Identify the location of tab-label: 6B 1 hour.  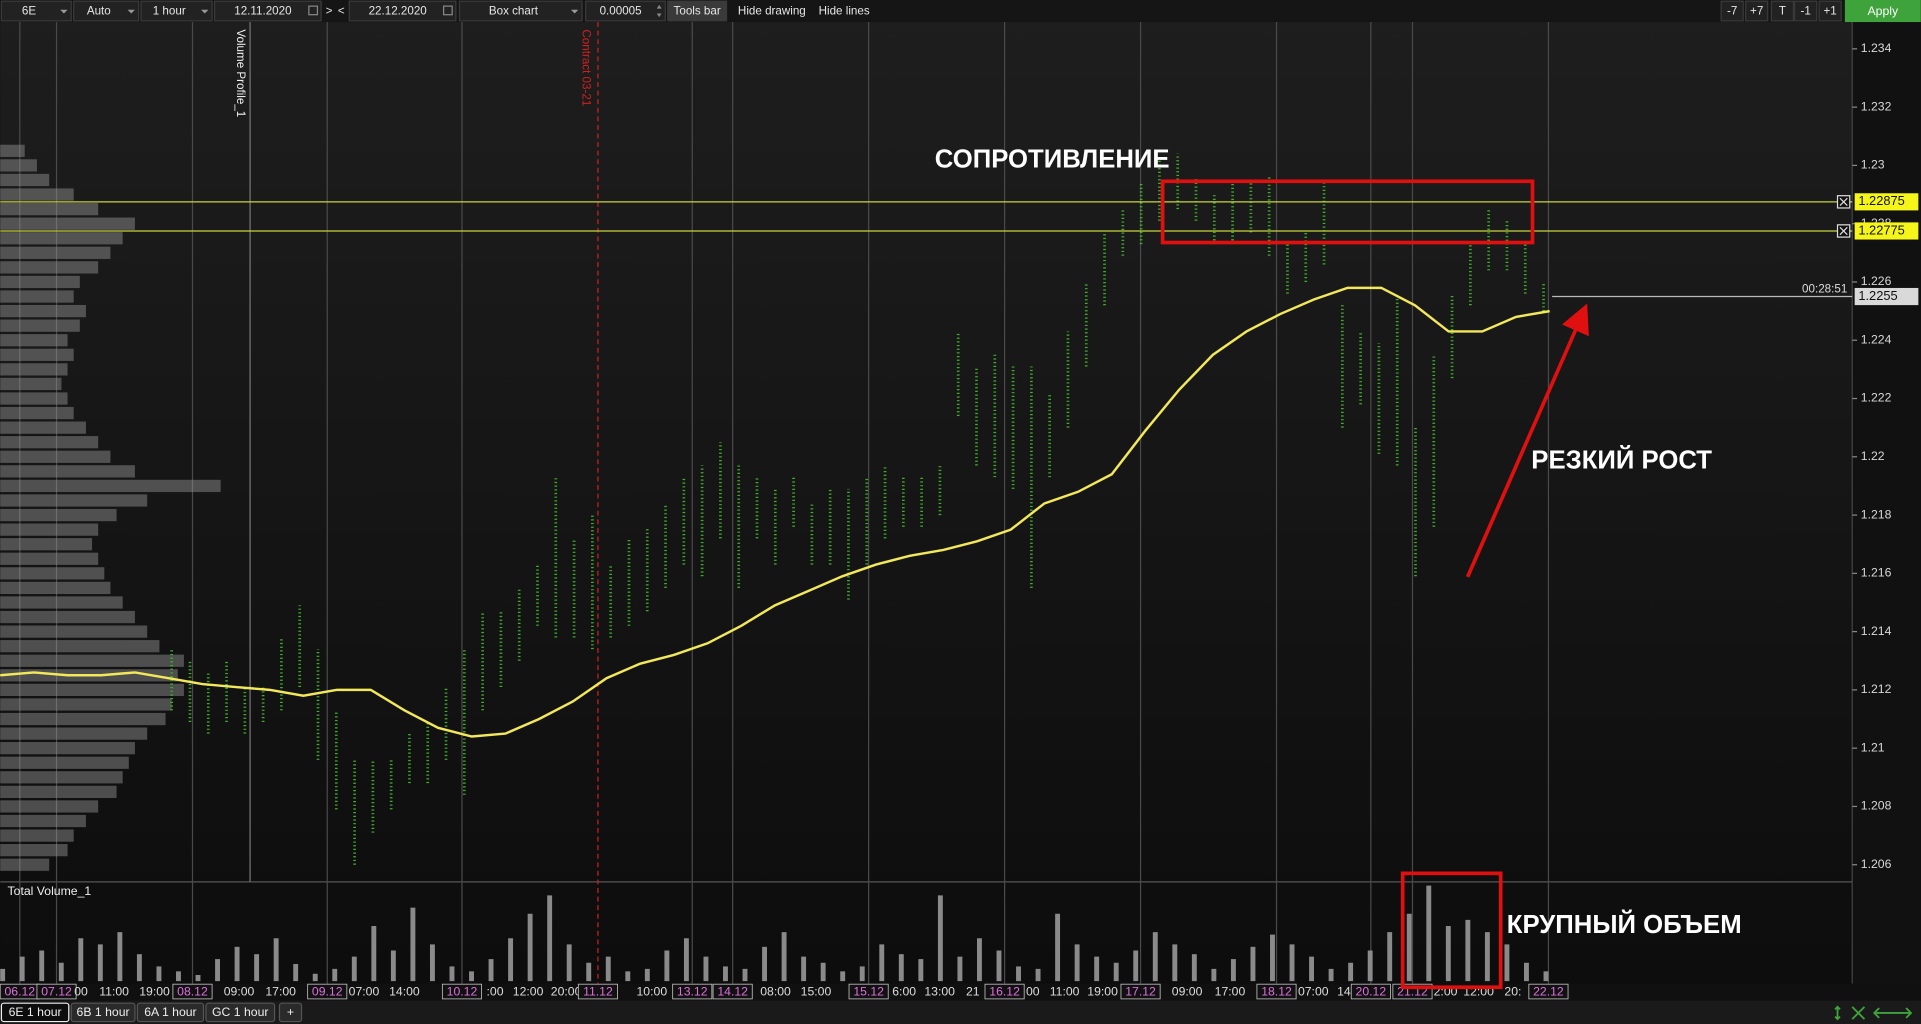
(103, 1012).